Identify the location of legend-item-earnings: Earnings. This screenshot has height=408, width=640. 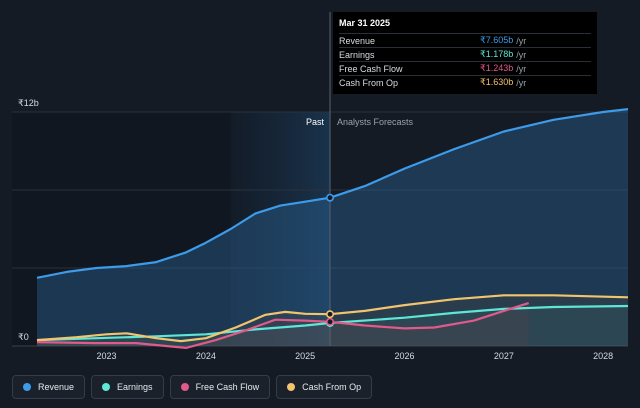
(127, 387).